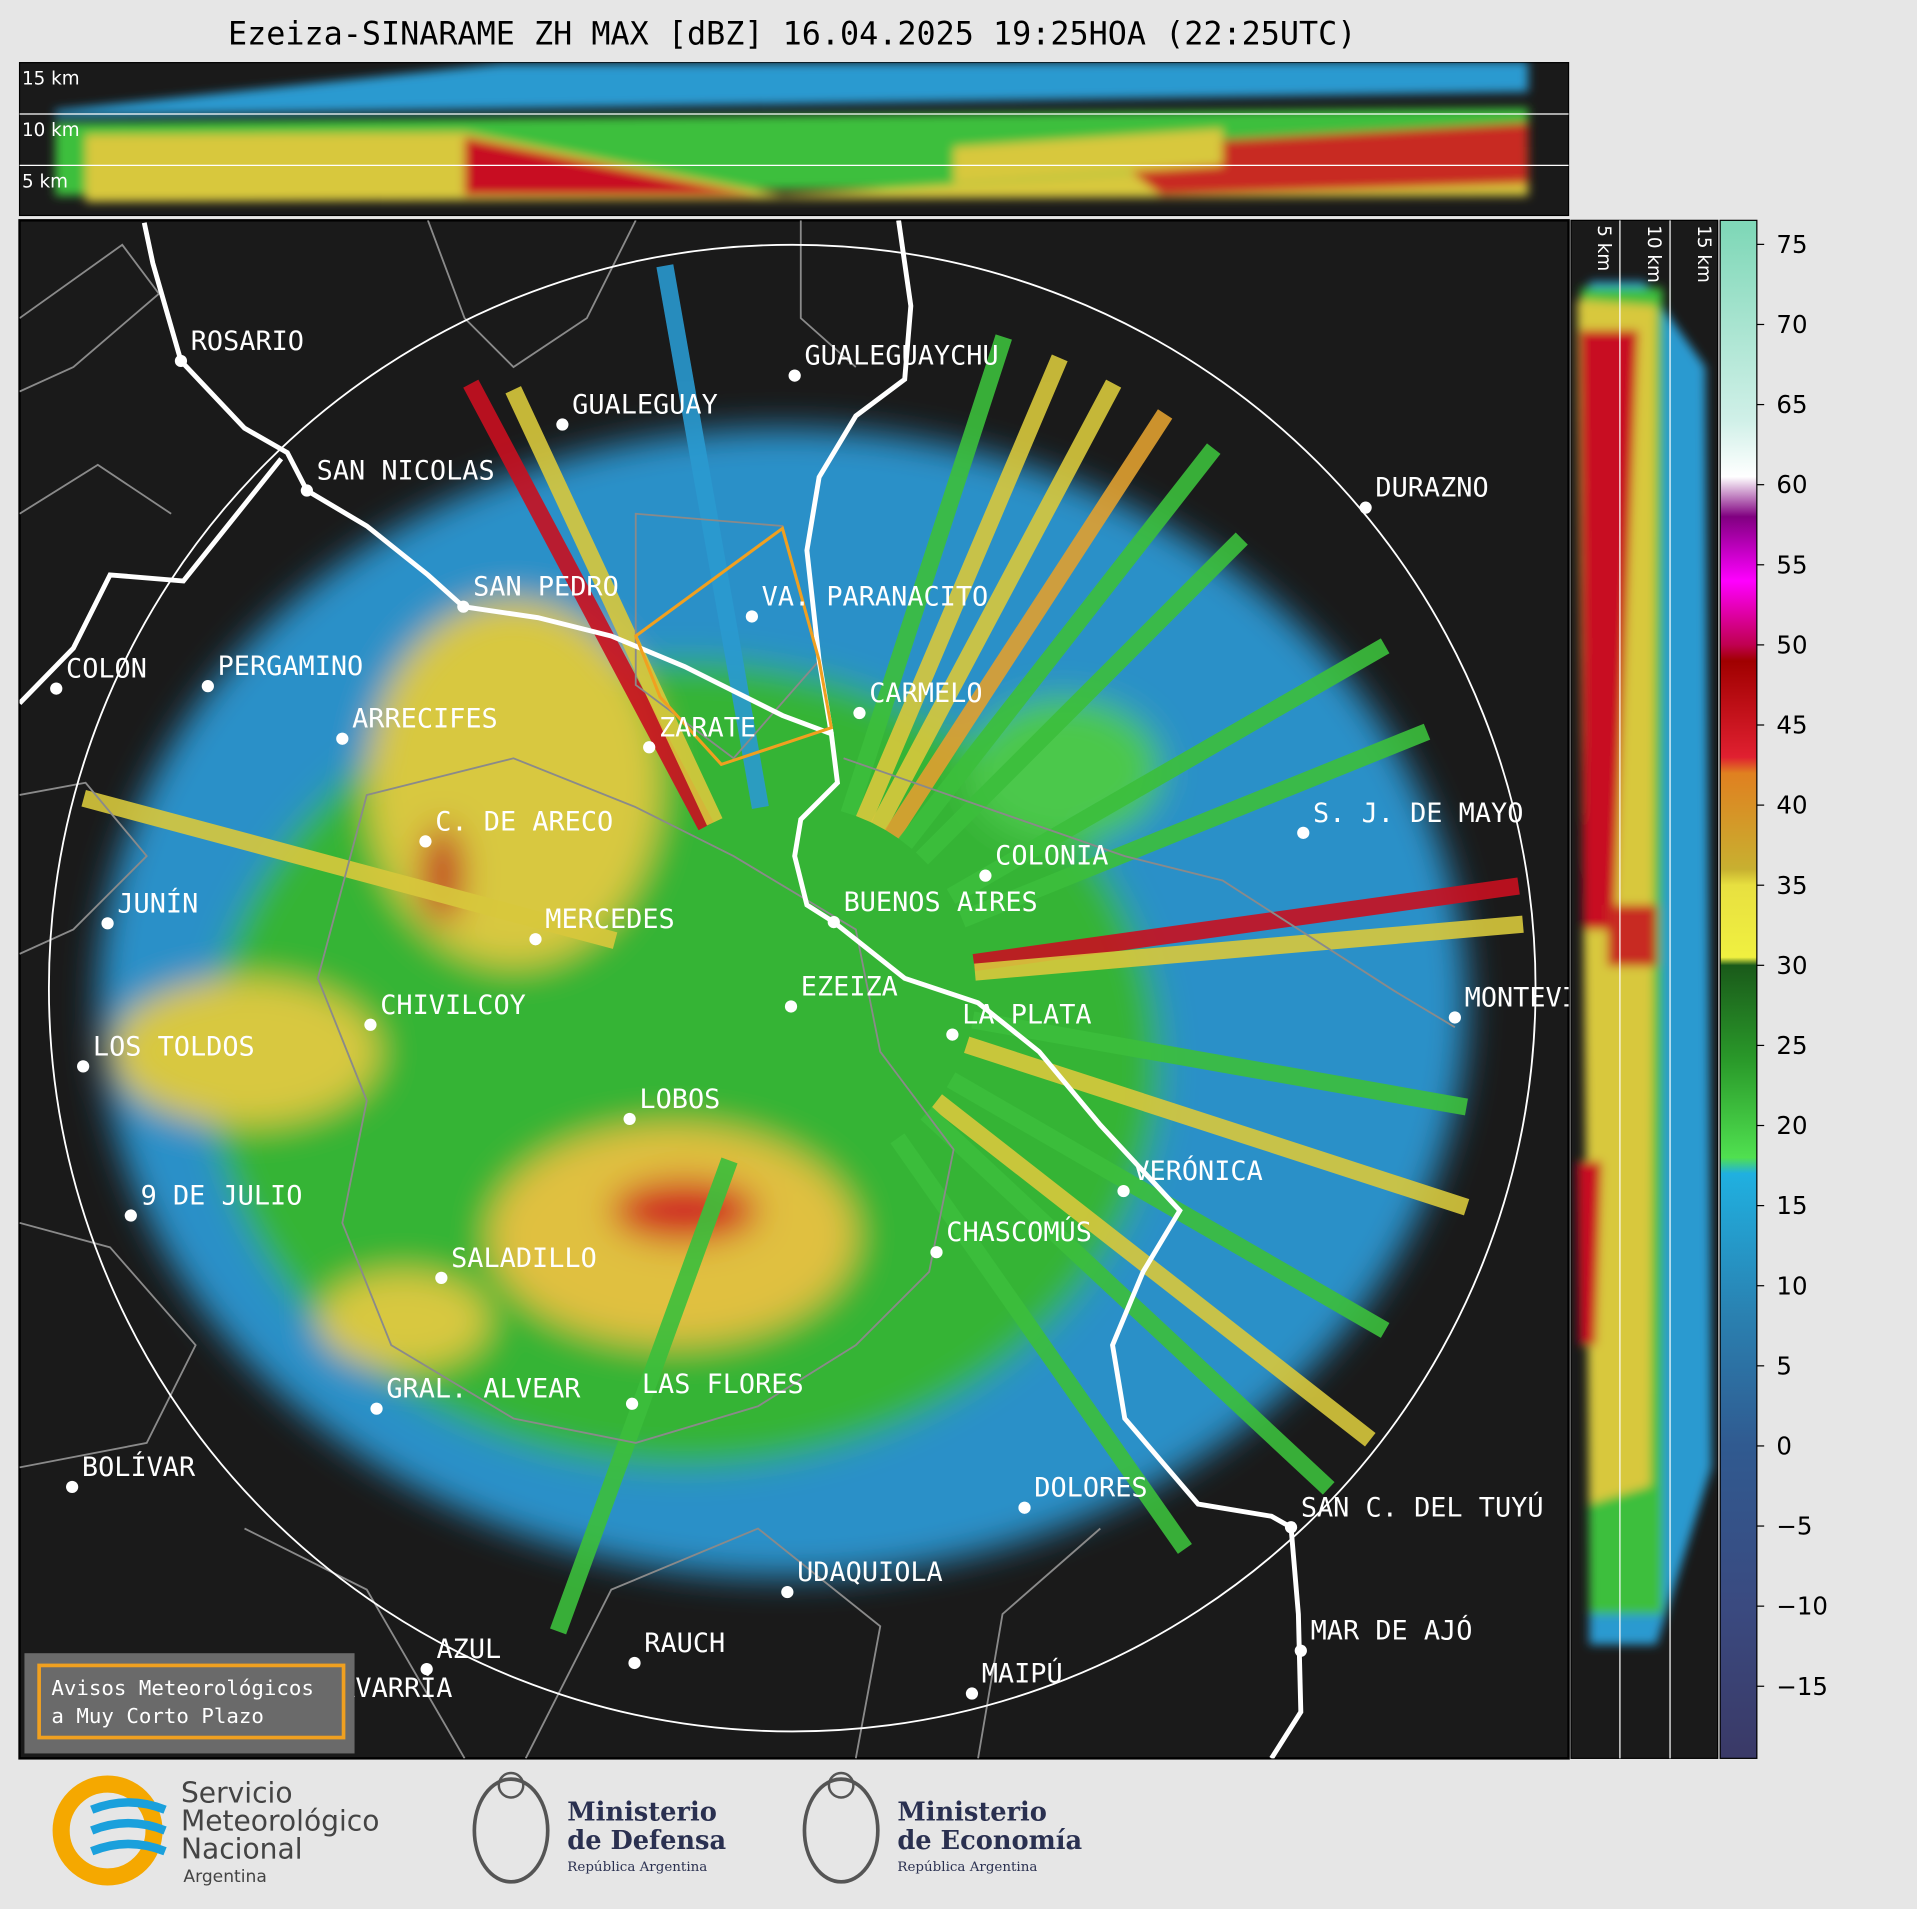 The width and height of the screenshot is (1917, 1909). What do you see at coordinates (524, 1258) in the screenshot?
I see `city-label: SALADILLO` at bounding box center [524, 1258].